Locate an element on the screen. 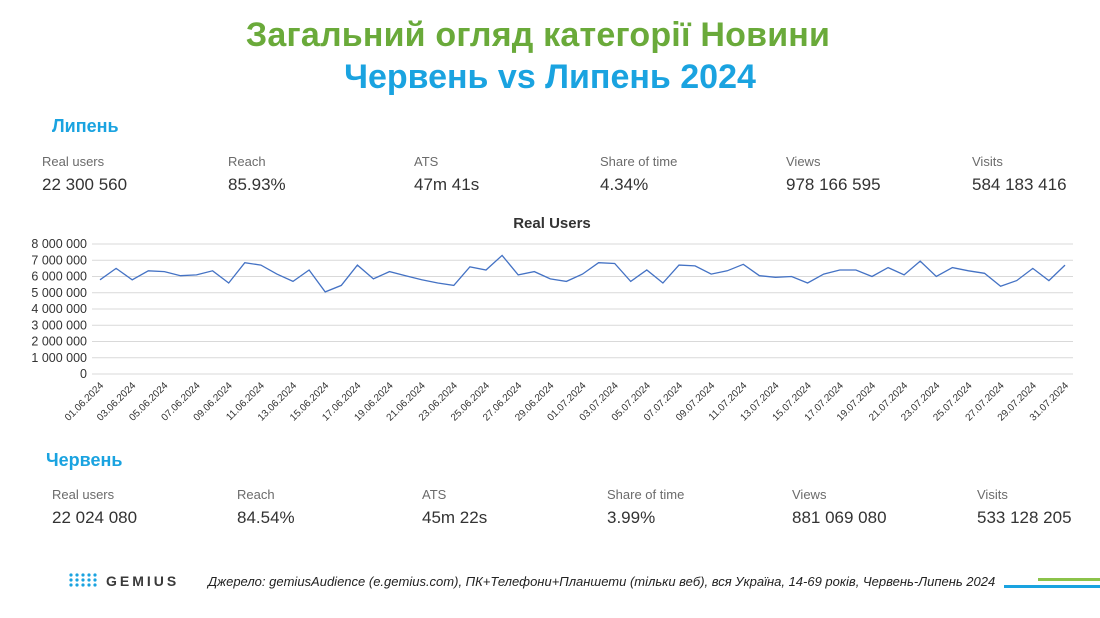  metric-value: 22 300 560 is located at coordinates (85, 184).